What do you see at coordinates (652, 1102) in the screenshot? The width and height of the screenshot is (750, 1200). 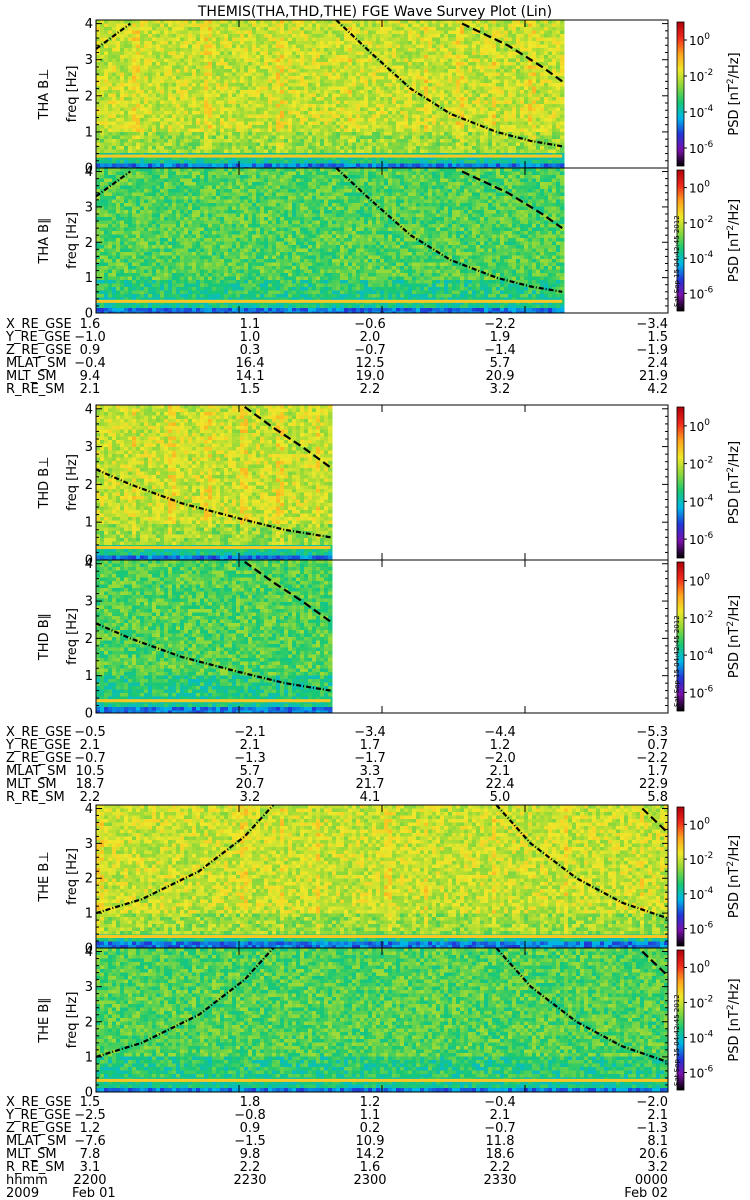 I see `ephemeris-value: −2.0` at bounding box center [652, 1102].